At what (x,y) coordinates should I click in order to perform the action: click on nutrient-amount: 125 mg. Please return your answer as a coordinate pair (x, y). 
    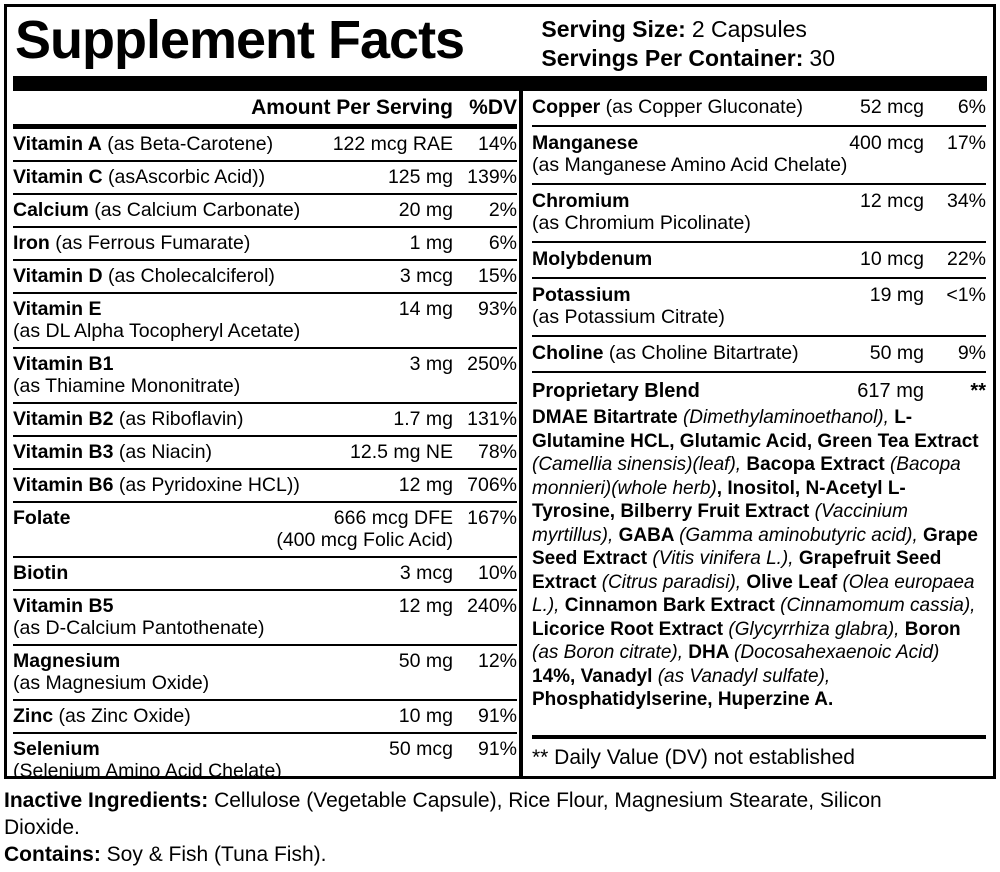
    Looking at the image, I should click on (420, 177).